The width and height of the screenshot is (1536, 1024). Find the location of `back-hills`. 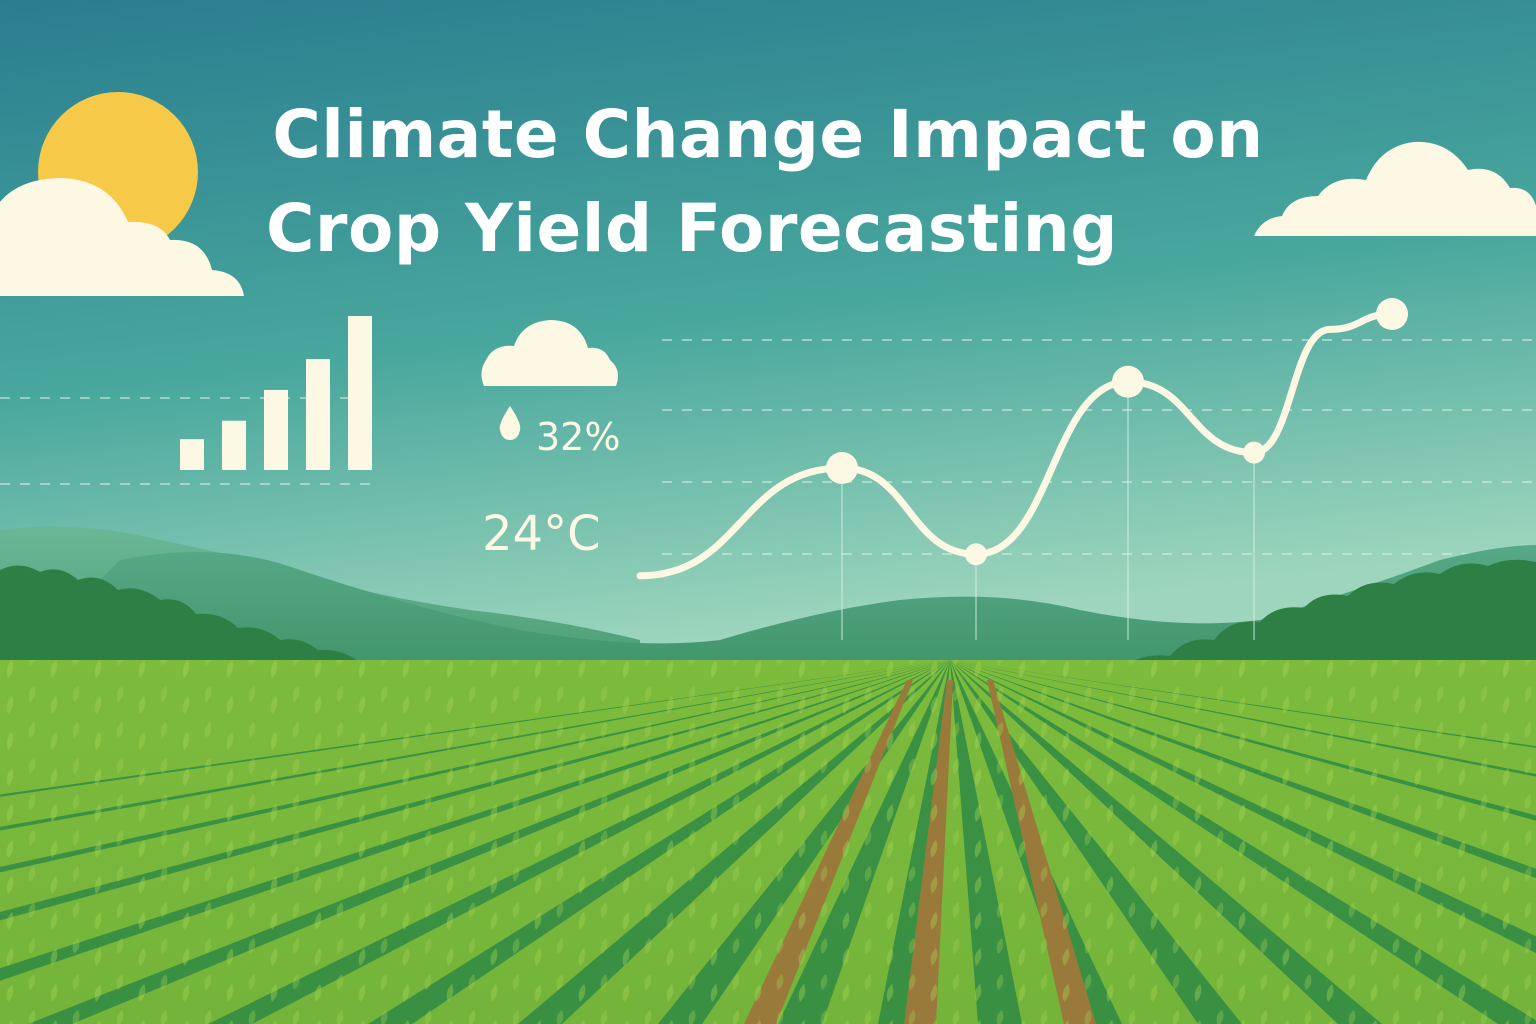

back-hills is located at coordinates (768, 612).